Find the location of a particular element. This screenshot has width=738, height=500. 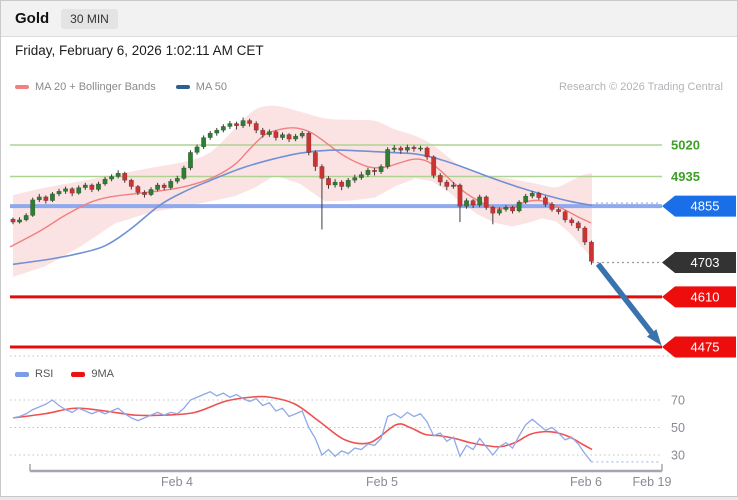

main-legend: MA 20 + Bollinger Bands MA 50 is located at coordinates (121, 87).